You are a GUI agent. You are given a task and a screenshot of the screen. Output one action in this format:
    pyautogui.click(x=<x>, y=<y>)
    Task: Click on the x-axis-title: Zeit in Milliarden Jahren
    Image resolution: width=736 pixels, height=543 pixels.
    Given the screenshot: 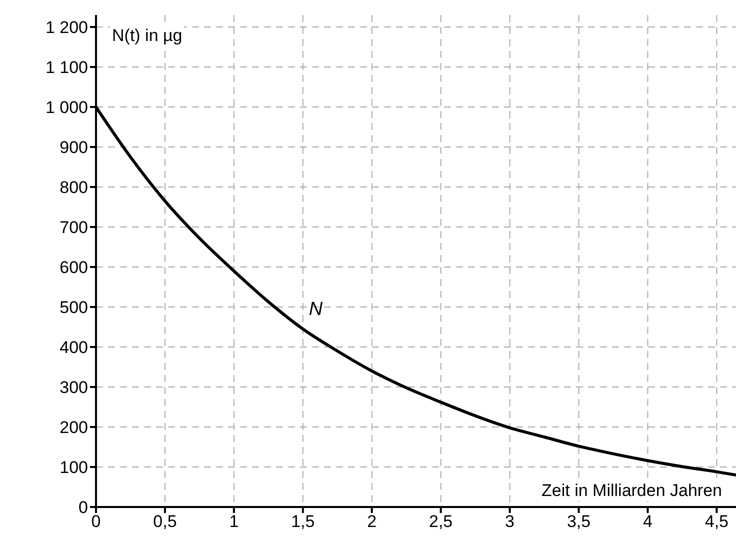 What is the action you would take?
    pyautogui.click(x=632, y=491)
    